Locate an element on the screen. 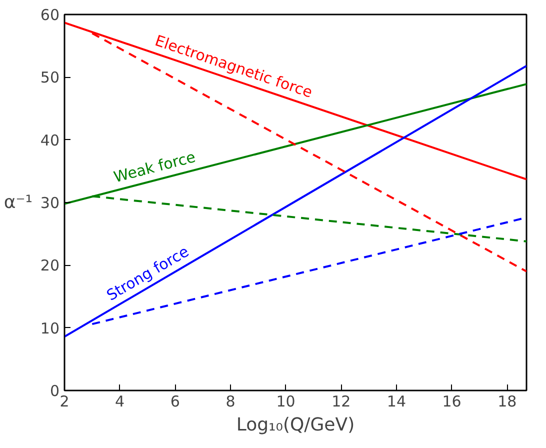  y-tick-label: 10 is located at coordinates (50, 328).